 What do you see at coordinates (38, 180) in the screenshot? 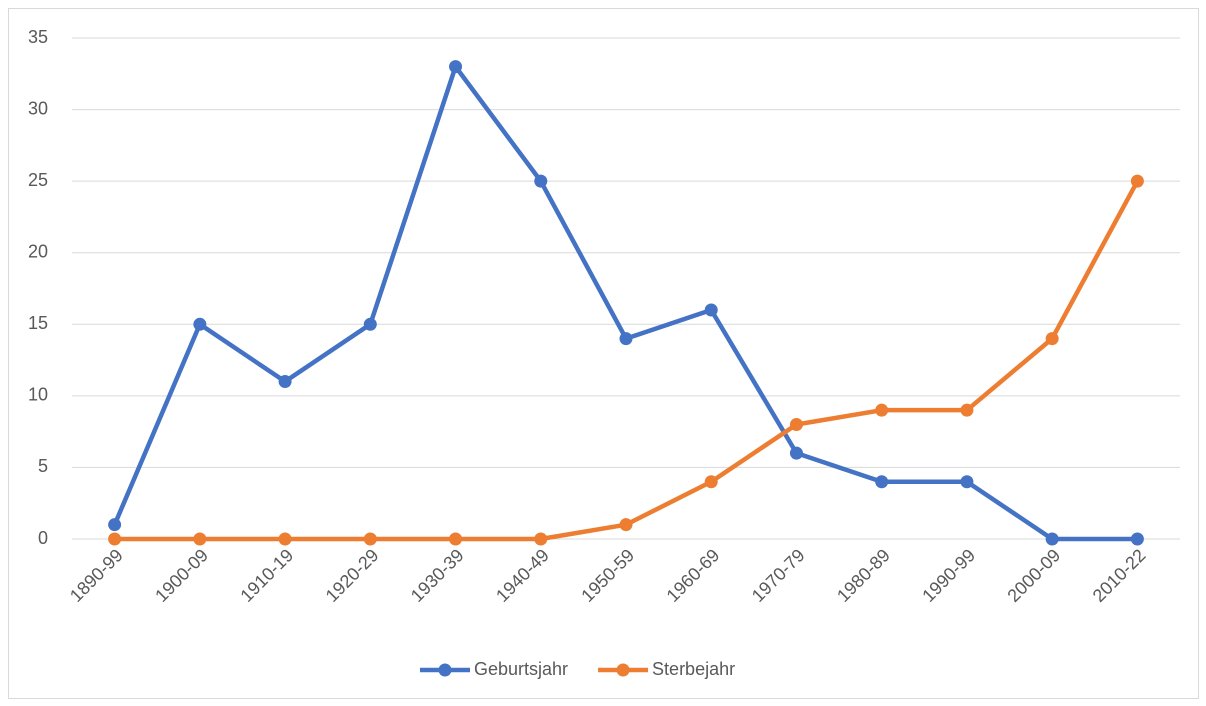
I see `y-tick-label: 25` at bounding box center [38, 180].